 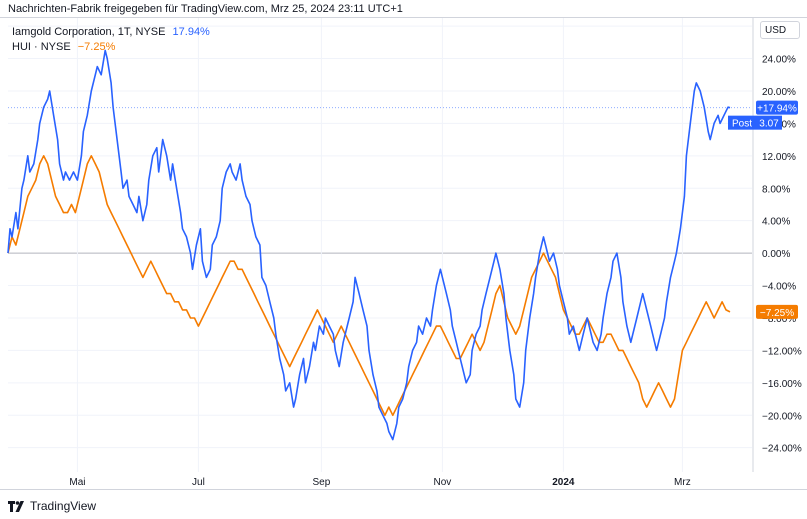 I want to click on x-tick-label: 2024, so click(x=563, y=482).